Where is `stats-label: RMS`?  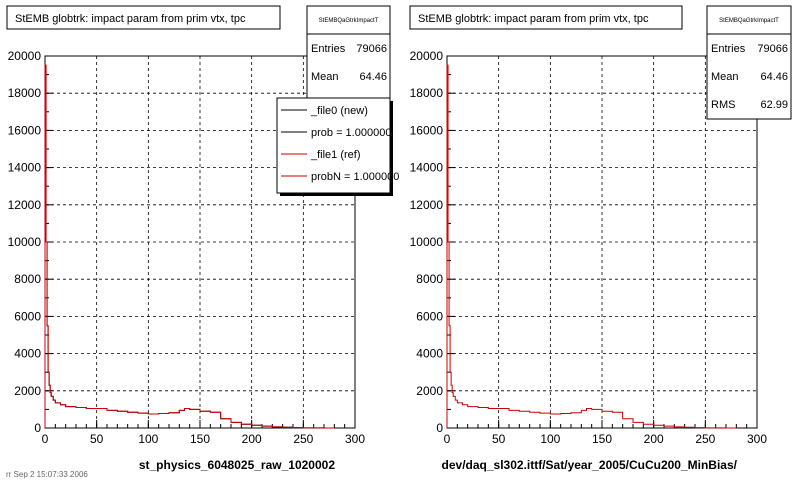
stats-label: RMS is located at coordinates (723, 105).